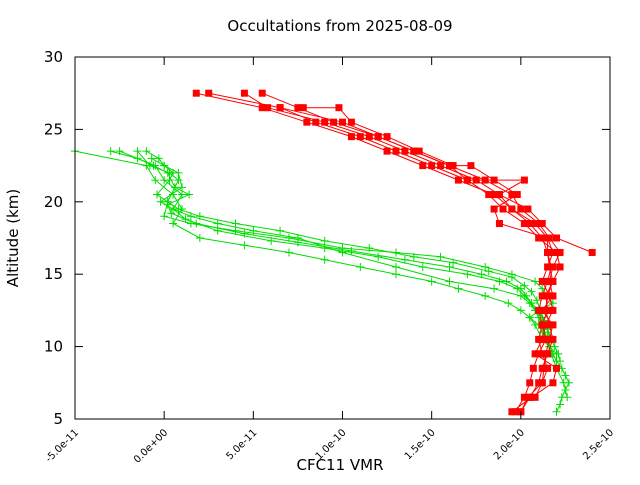 Image resolution: width=640 pixels, height=485 pixels. Describe the element at coordinates (53, 202) in the screenshot. I see `y-tick-label: 20` at that location.